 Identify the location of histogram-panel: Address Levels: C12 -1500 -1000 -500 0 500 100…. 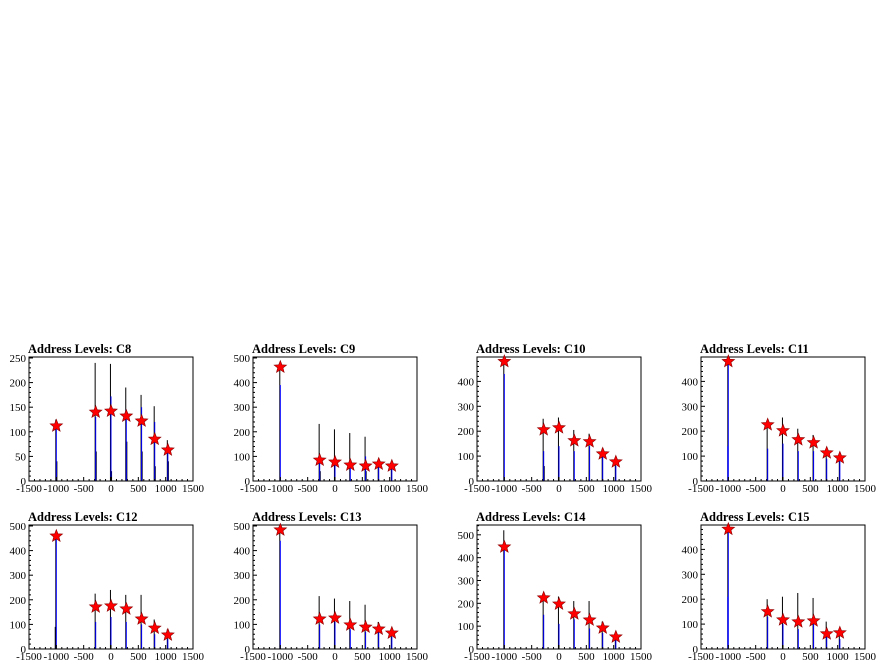
(107, 586).